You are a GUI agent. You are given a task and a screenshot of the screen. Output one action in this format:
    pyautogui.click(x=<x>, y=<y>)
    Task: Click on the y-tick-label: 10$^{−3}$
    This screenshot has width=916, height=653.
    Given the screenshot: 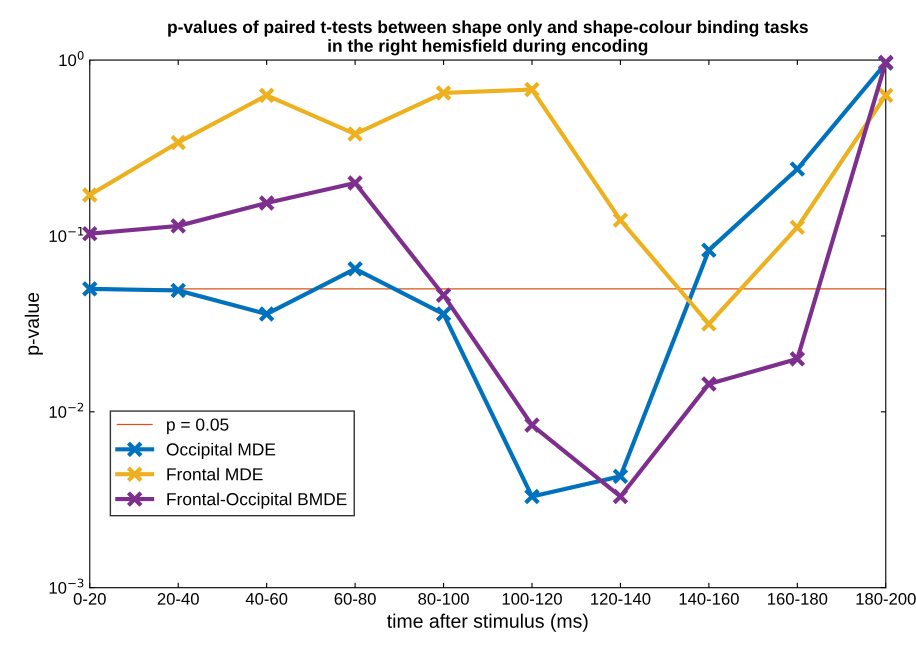 What is the action you would take?
    pyautogui.click(x=67, y=586)
    